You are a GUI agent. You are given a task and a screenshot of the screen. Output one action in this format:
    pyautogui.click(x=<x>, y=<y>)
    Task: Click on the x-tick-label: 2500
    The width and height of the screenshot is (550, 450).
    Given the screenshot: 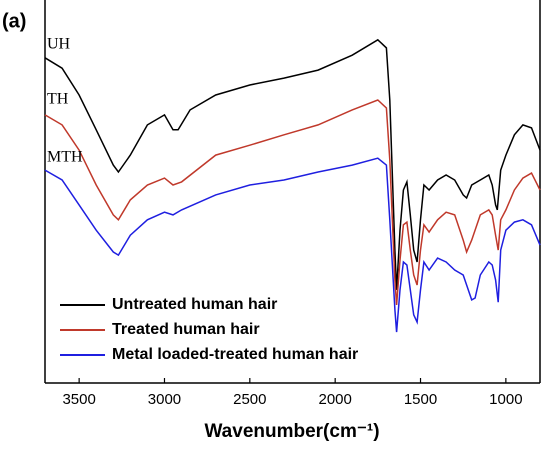 What is the action you would take?
    pyautogui.click(x=249, y=399)
    